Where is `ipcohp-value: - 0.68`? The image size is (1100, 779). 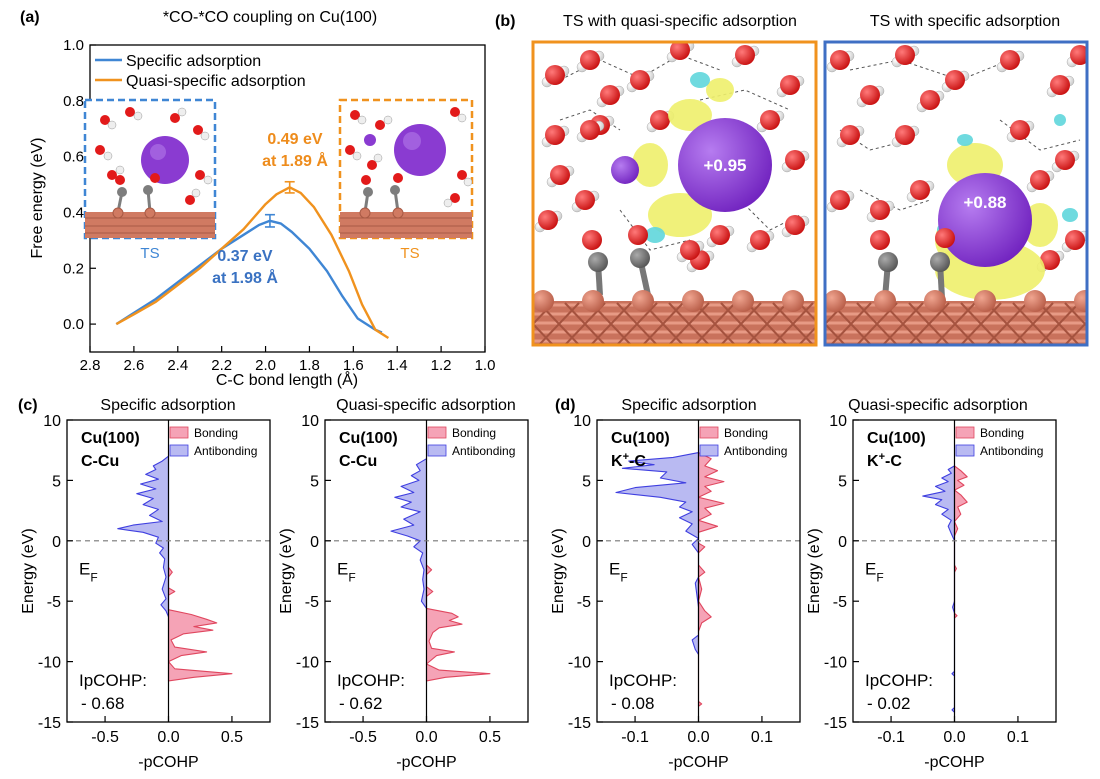
ipcohp-value: - 0.68 is located at coordinates (102, 703).